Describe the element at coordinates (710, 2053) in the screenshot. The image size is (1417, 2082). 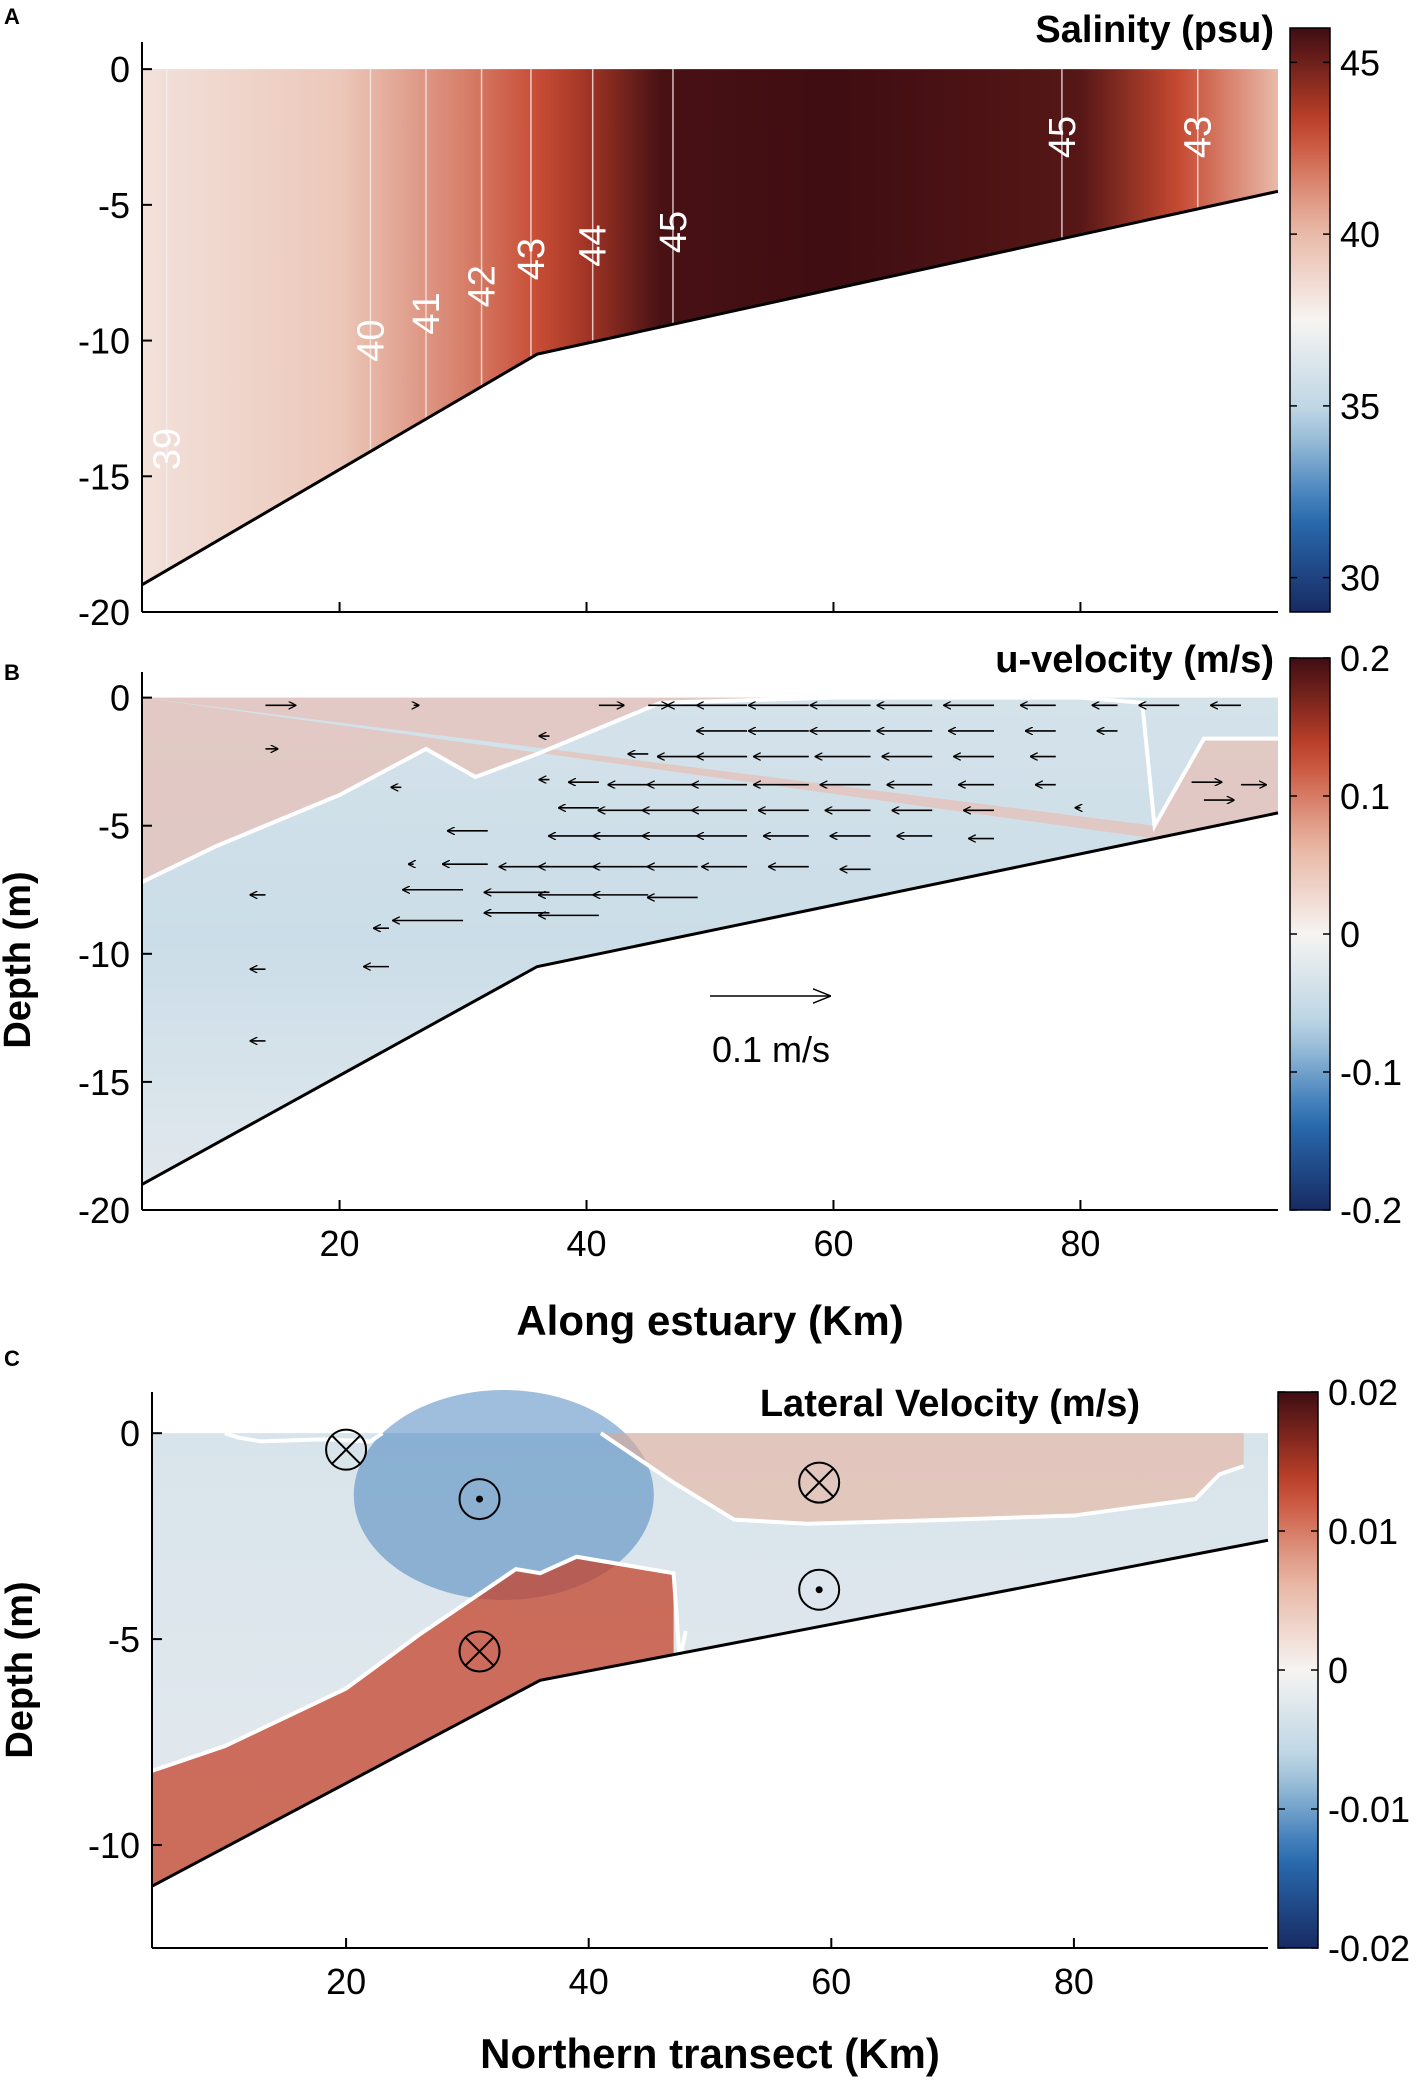
I see `xlabel-c: Northern transect (Km)` at that location.